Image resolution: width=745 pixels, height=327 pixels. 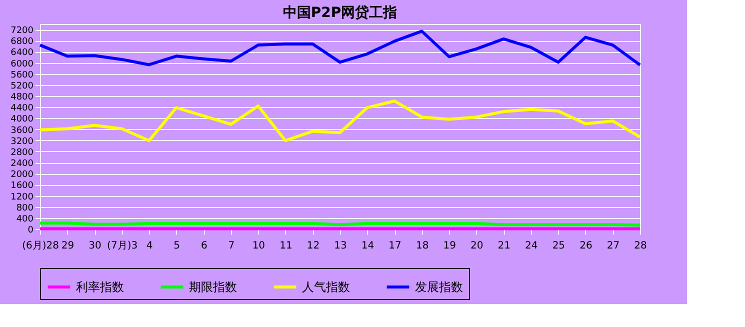 What do you see at coordinates (22, 97) in the screenshot?
I see `y-tick-label: 4800` at bounding box center [22, 97].